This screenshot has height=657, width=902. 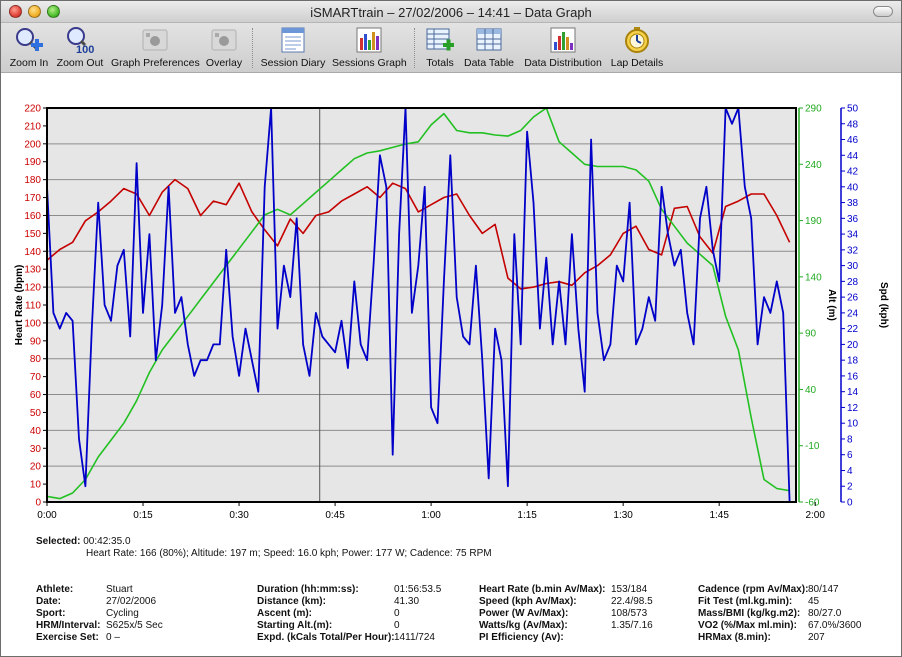 I want to click on zoom-window-button, so click(x=53, y=11).